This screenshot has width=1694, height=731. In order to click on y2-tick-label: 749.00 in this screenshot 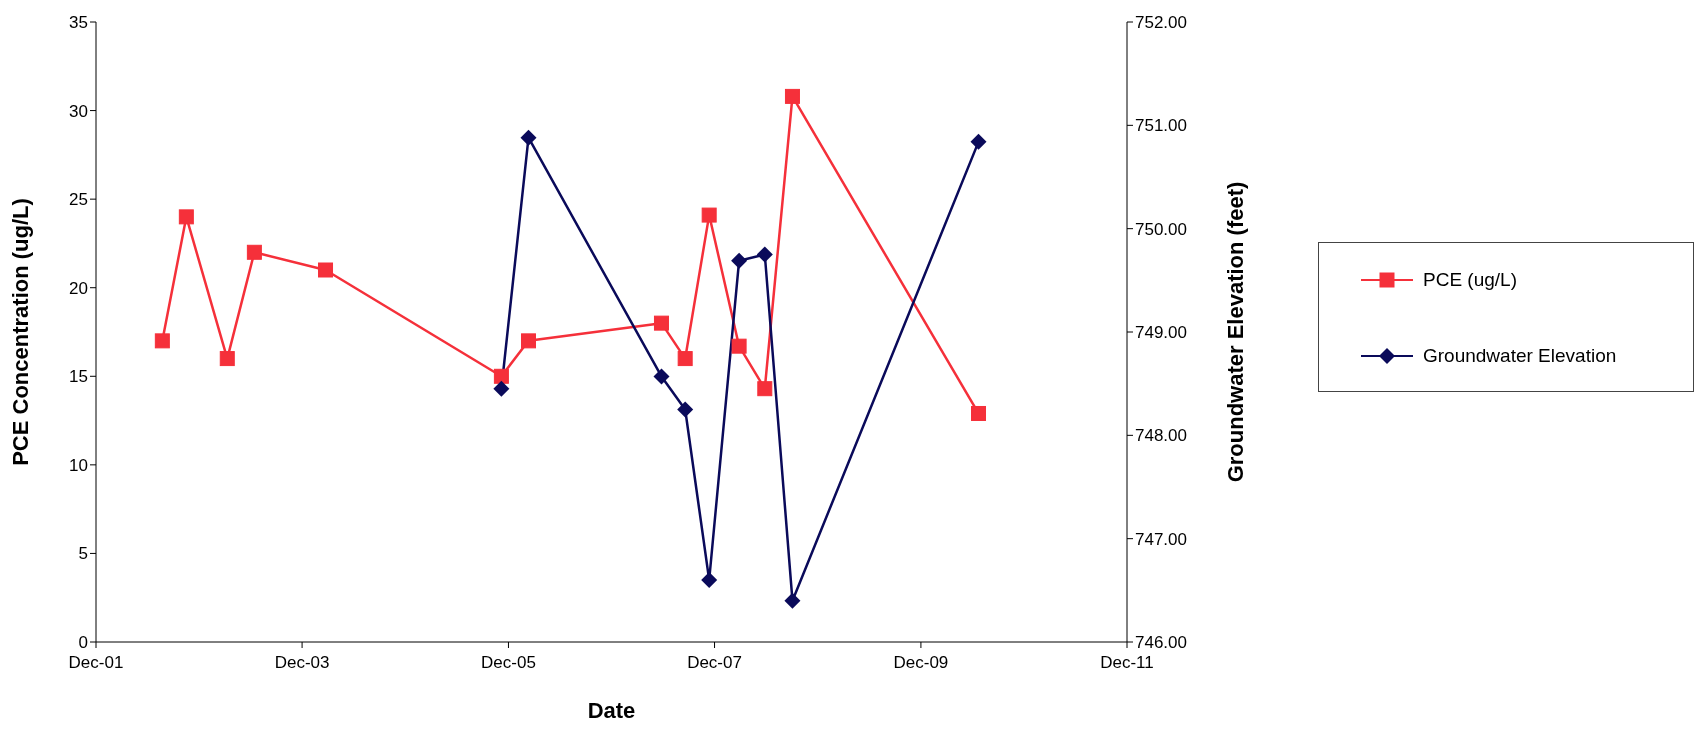, I will do `click(1161, 333)`.